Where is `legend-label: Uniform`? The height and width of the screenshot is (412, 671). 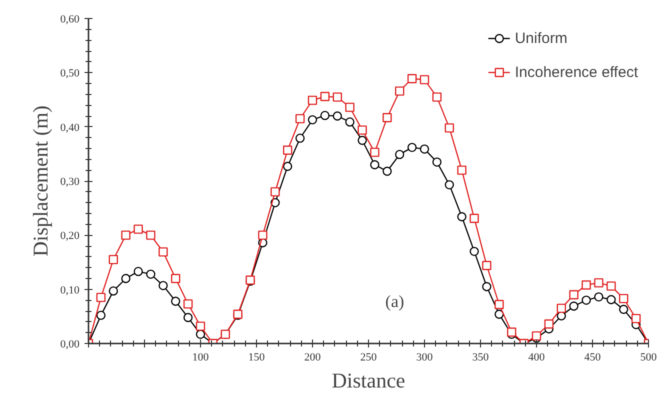
legend-label: Uniform is located at coordinates (541, 38).